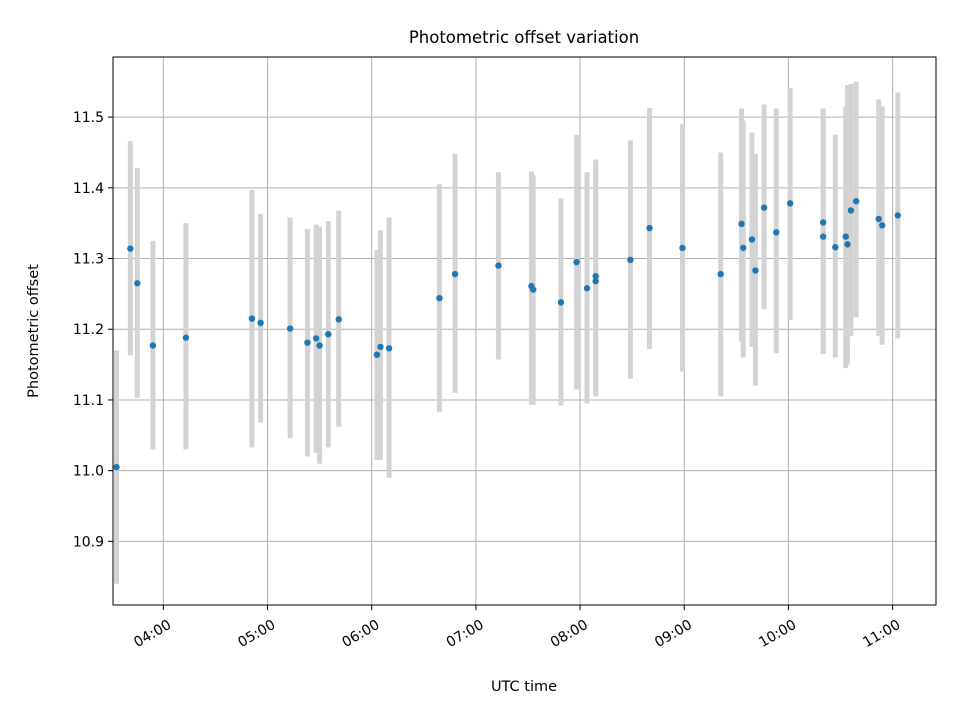 This screenshot has height=720, width=960. I want to click on x-axis-label: UTC time, so click(524, 687).